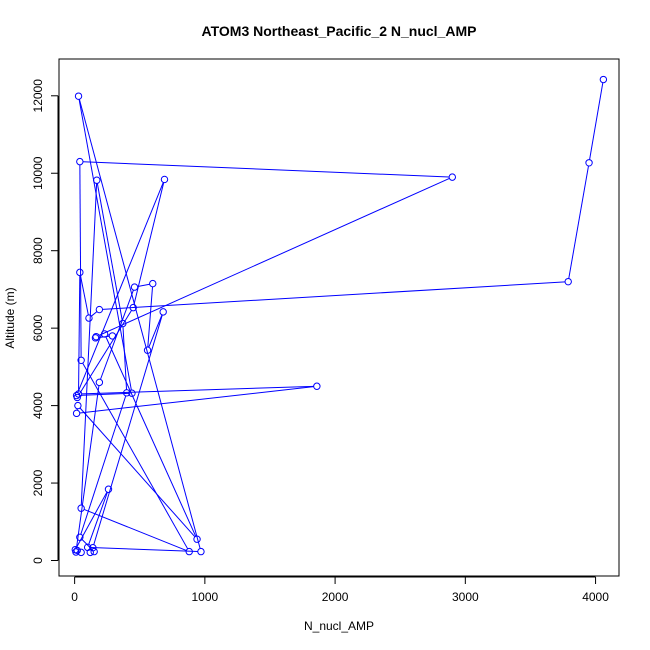 Image resolution: width=650 pixels, height=650 pixels. I want to click on x-axis-label: N_nucl_AMP, so click(339, 626).